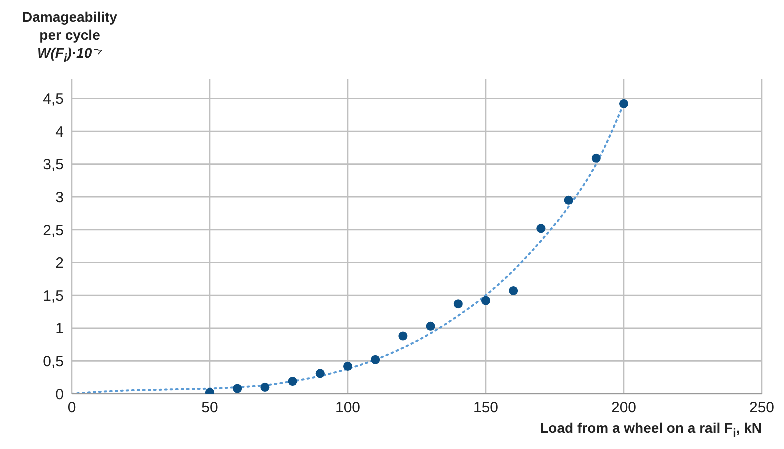 Image resolution: width=784 pixels, height=449 pixels. Describe the element at coordinates (486, 408) in the screenshot. I see `x-tick-label: 150` at that location.